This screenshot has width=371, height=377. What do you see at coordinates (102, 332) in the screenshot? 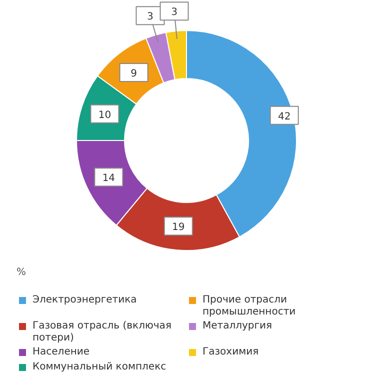
I see `legend-label: Газовая отрасль (включая потери)` at bounding box center [102, 332].